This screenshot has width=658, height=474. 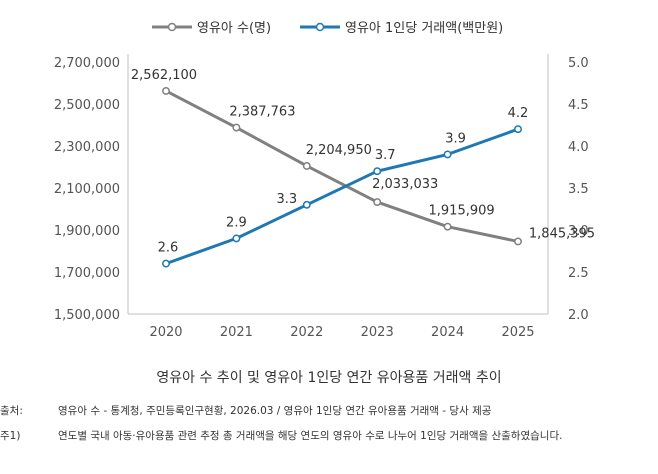 I want to click on legend-label: 영유아 수(명), so click(x=234, y=28).